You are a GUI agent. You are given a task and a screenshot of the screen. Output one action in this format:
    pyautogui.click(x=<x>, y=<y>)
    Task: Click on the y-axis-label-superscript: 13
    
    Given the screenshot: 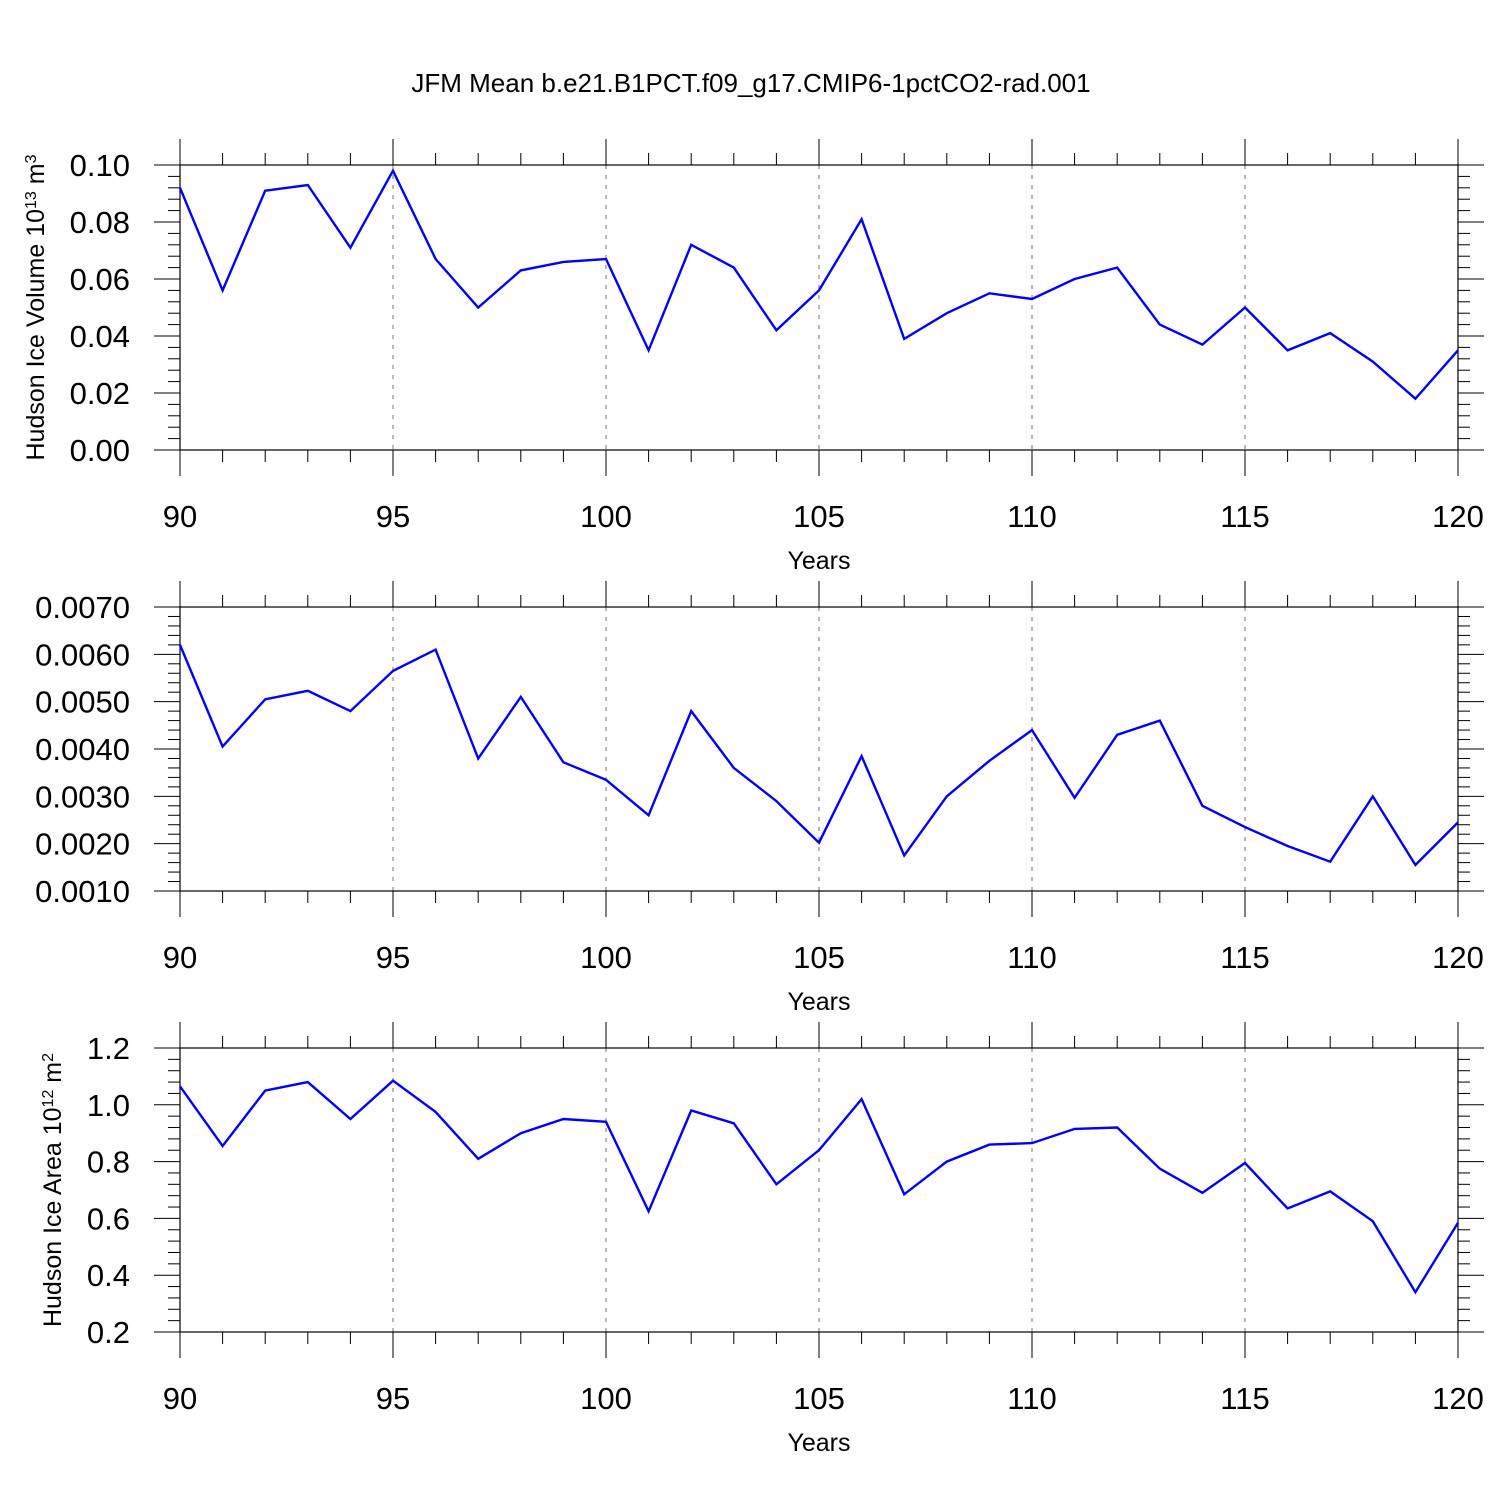 What is the action you would take?
    pyautogui.click(x=31, y=200)
    